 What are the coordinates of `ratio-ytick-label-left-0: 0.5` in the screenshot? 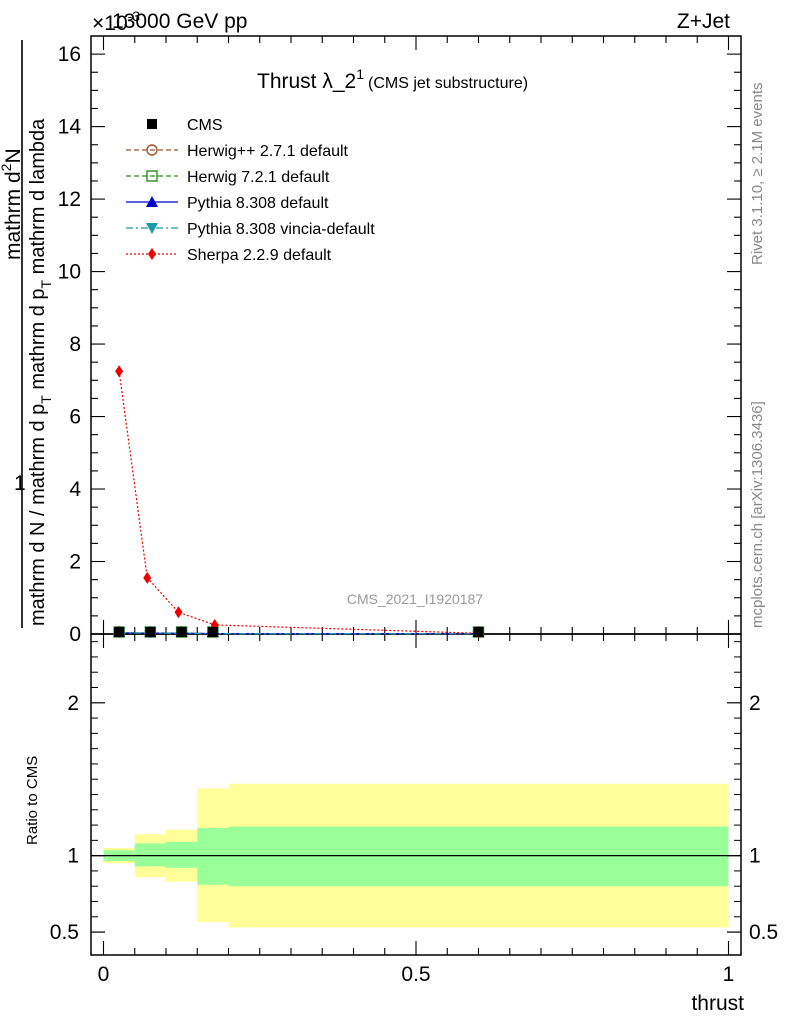 It's located at (64, 932).